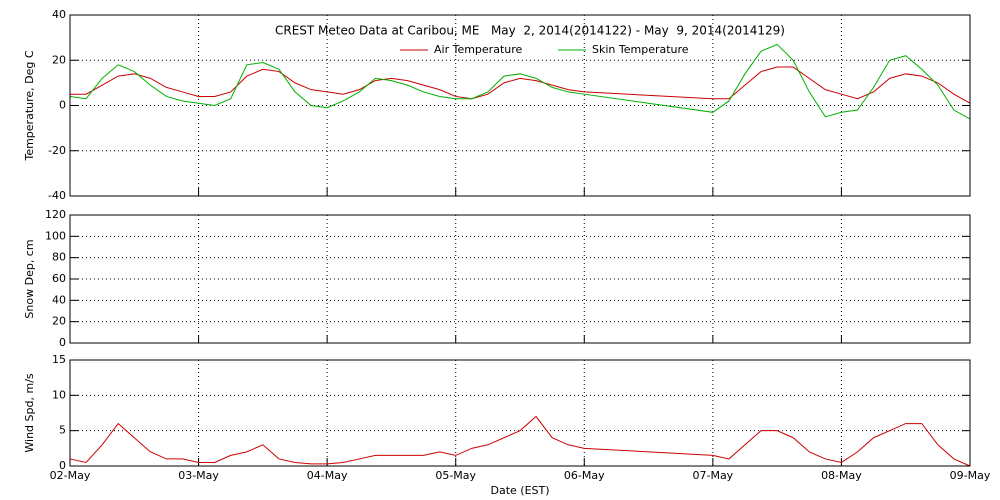 The image size is (1000, 500). I want to click on y-tick-label: 120, so click(55, 214).